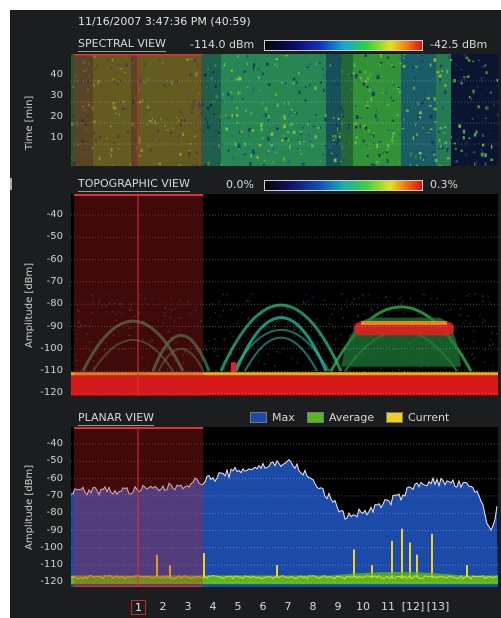 The height and width of the screenshot is (618, 501). What do you see at coordinates (343, 45) in the screenshot?
I see `spectral-color-scale` at bounding box center [343, 45].